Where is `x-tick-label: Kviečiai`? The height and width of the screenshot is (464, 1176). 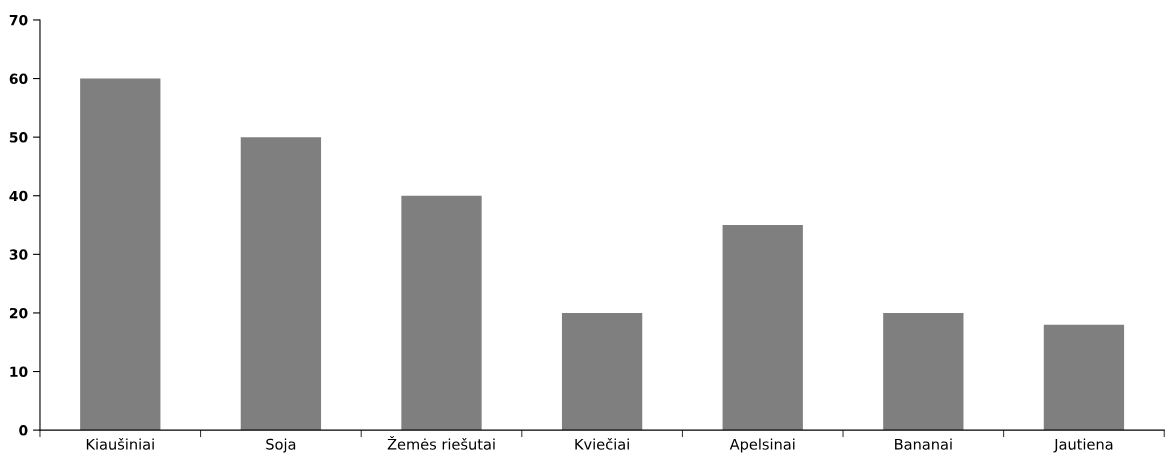 x-tick-label: Kviečiai is located at coordinates (602, 443).